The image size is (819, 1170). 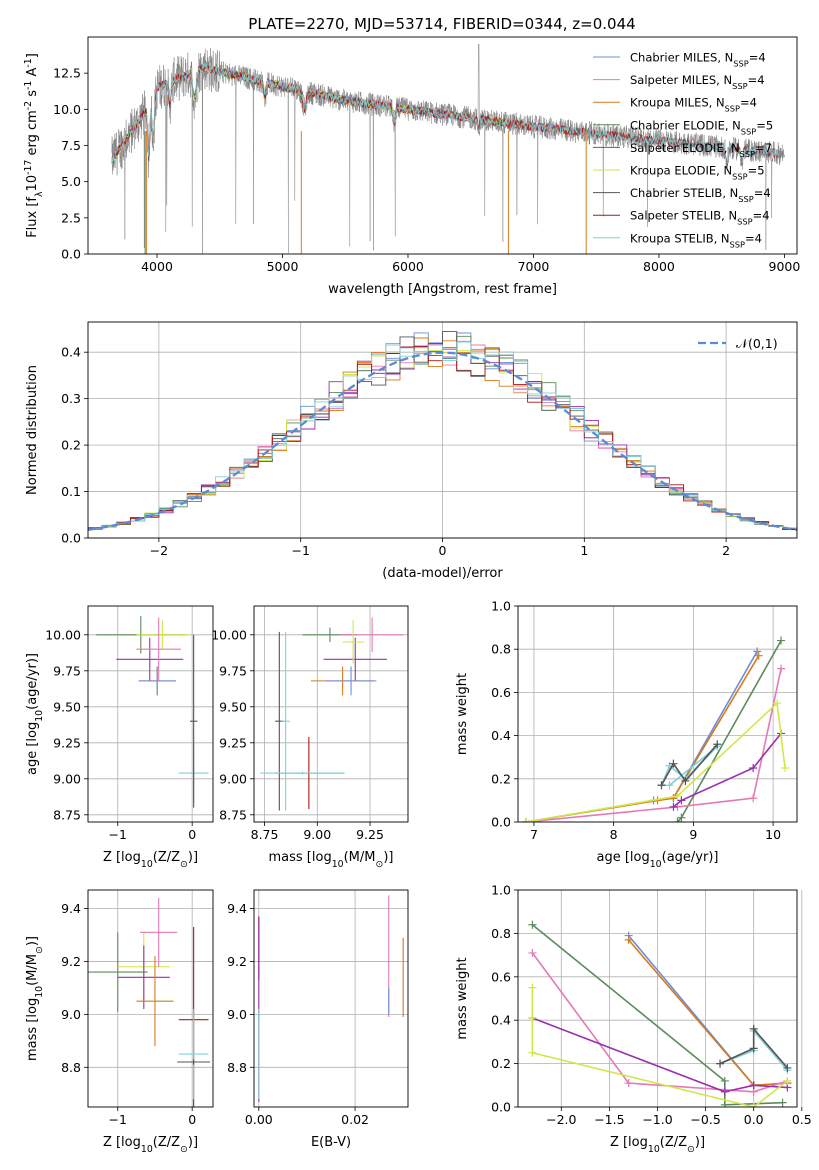 I want to click on axis-label-x: age [log10(age/yr)], so click(x=657, y=860).